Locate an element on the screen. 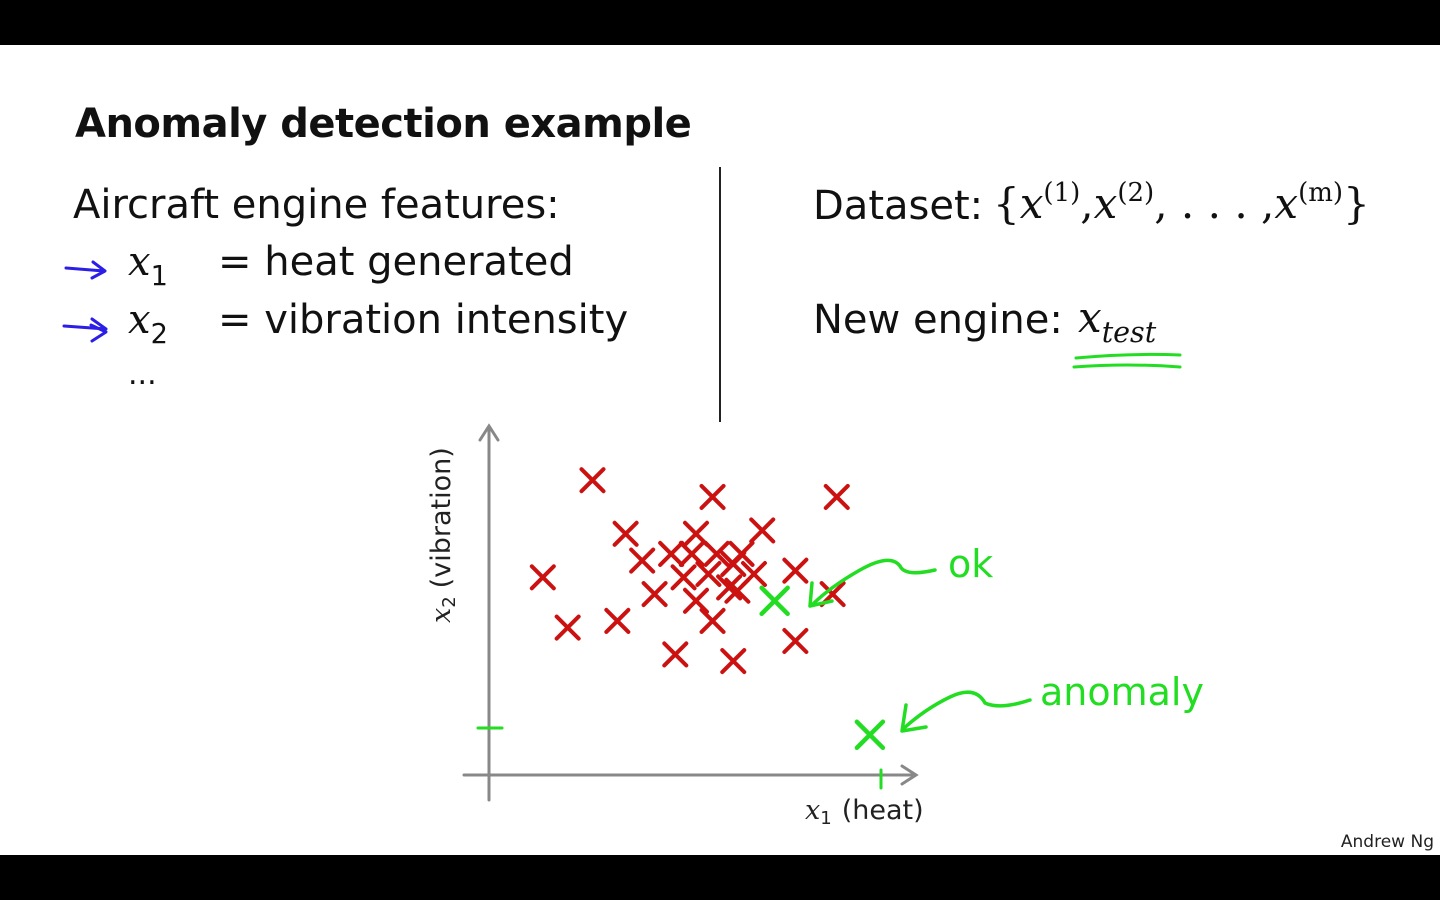 The height and width of the screenshot is (900, 1440). letterbox-bottom is located at coordinates (720, 877).